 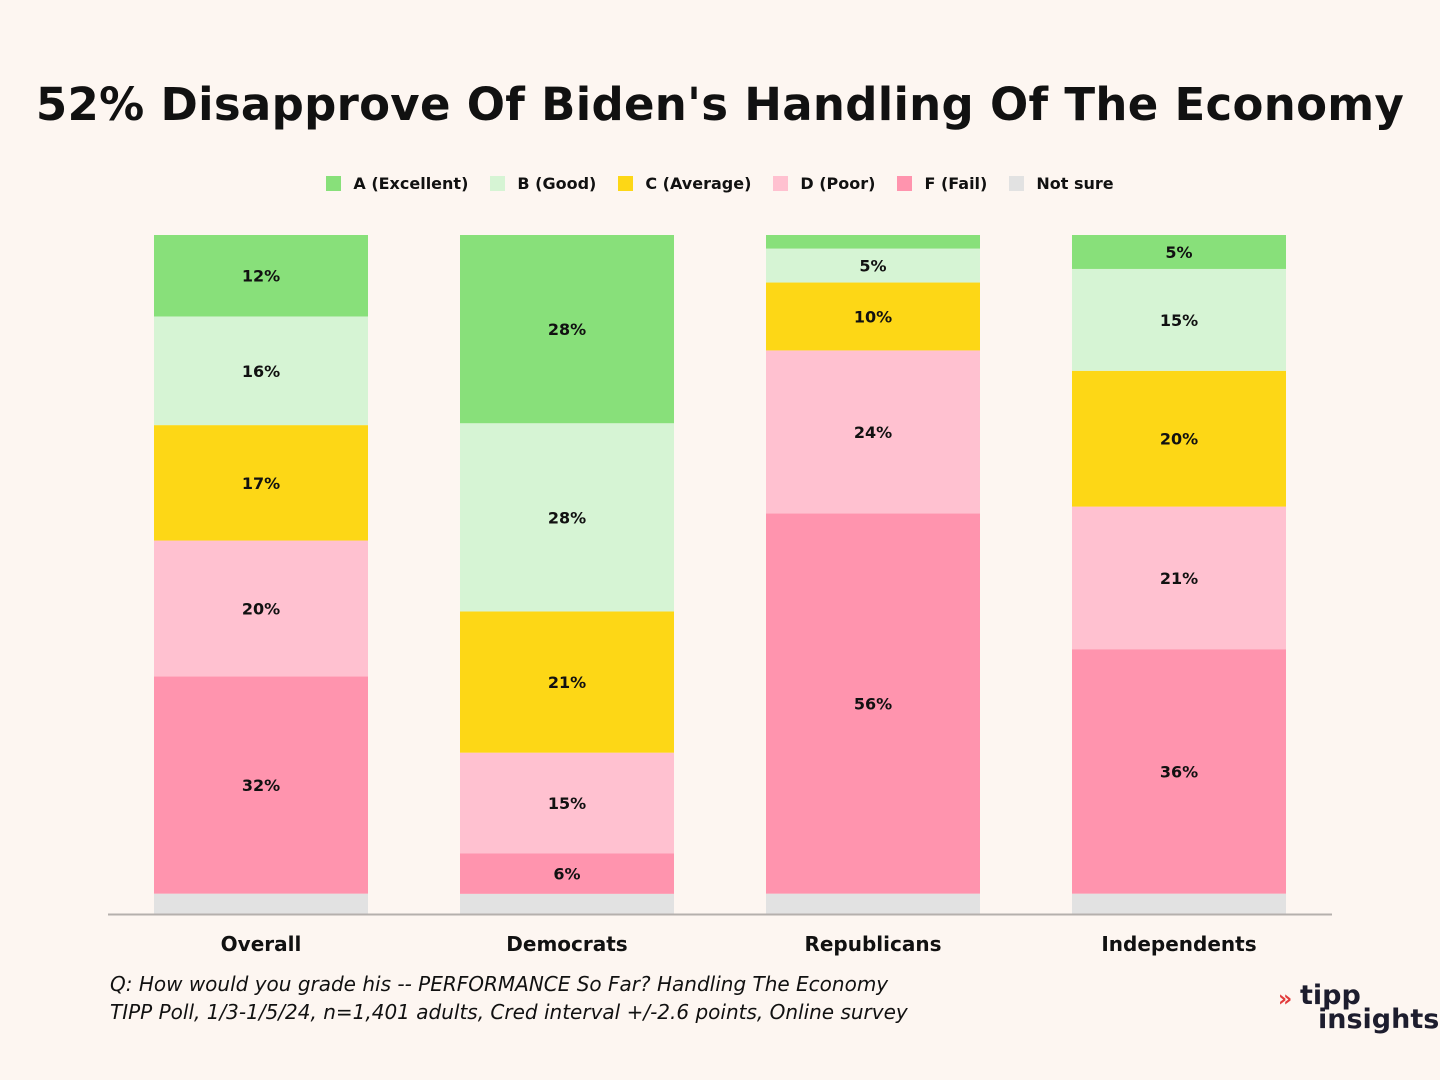 I want to click on legend-item: D (Poor), so click(x=824, y=183).